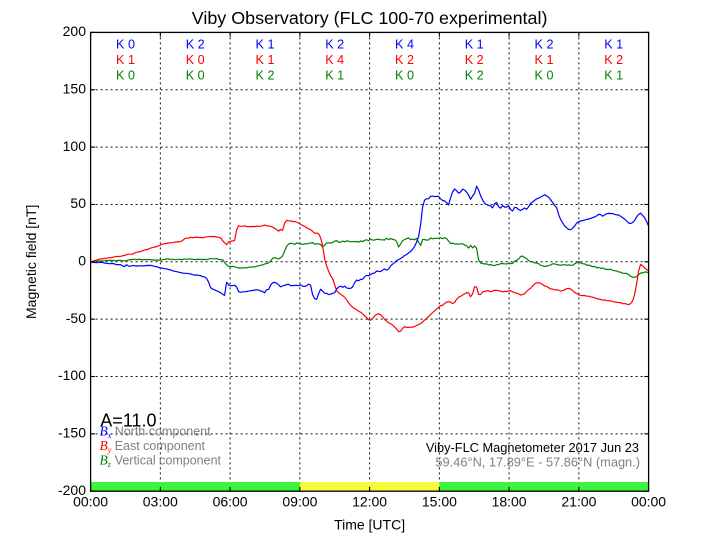  Describe the element at coordinates (160, 501) in the screenshot. I see `svg-text: 03:00` at that location.